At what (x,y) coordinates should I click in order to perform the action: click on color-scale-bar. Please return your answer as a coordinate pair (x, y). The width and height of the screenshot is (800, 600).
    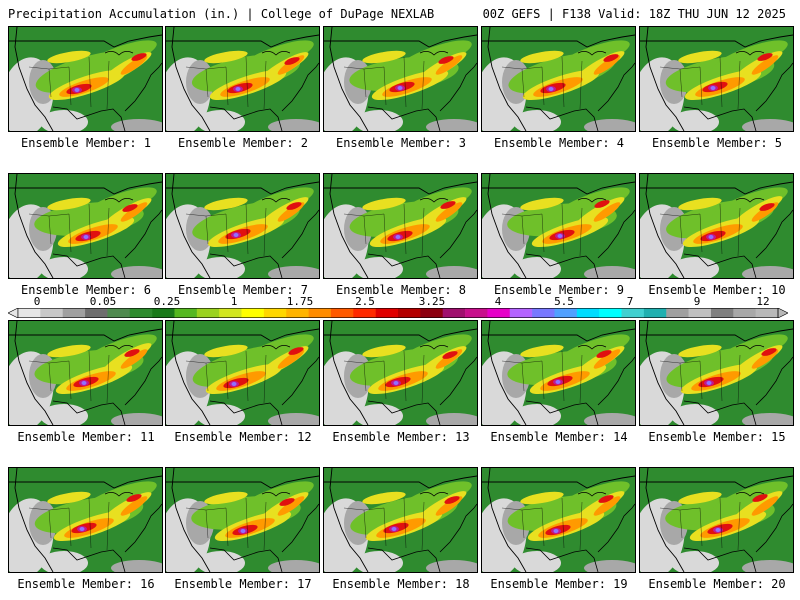
    Looking at the image, I should click on (398, 313).